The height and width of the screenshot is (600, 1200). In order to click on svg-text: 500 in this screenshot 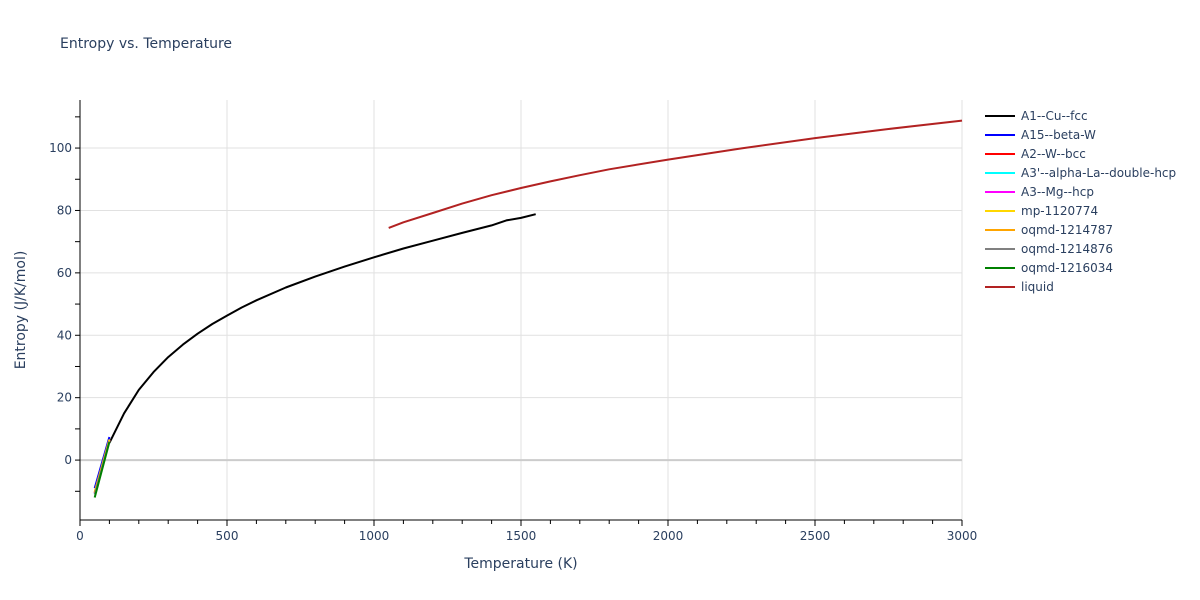, I will do `click(227, 536)`.